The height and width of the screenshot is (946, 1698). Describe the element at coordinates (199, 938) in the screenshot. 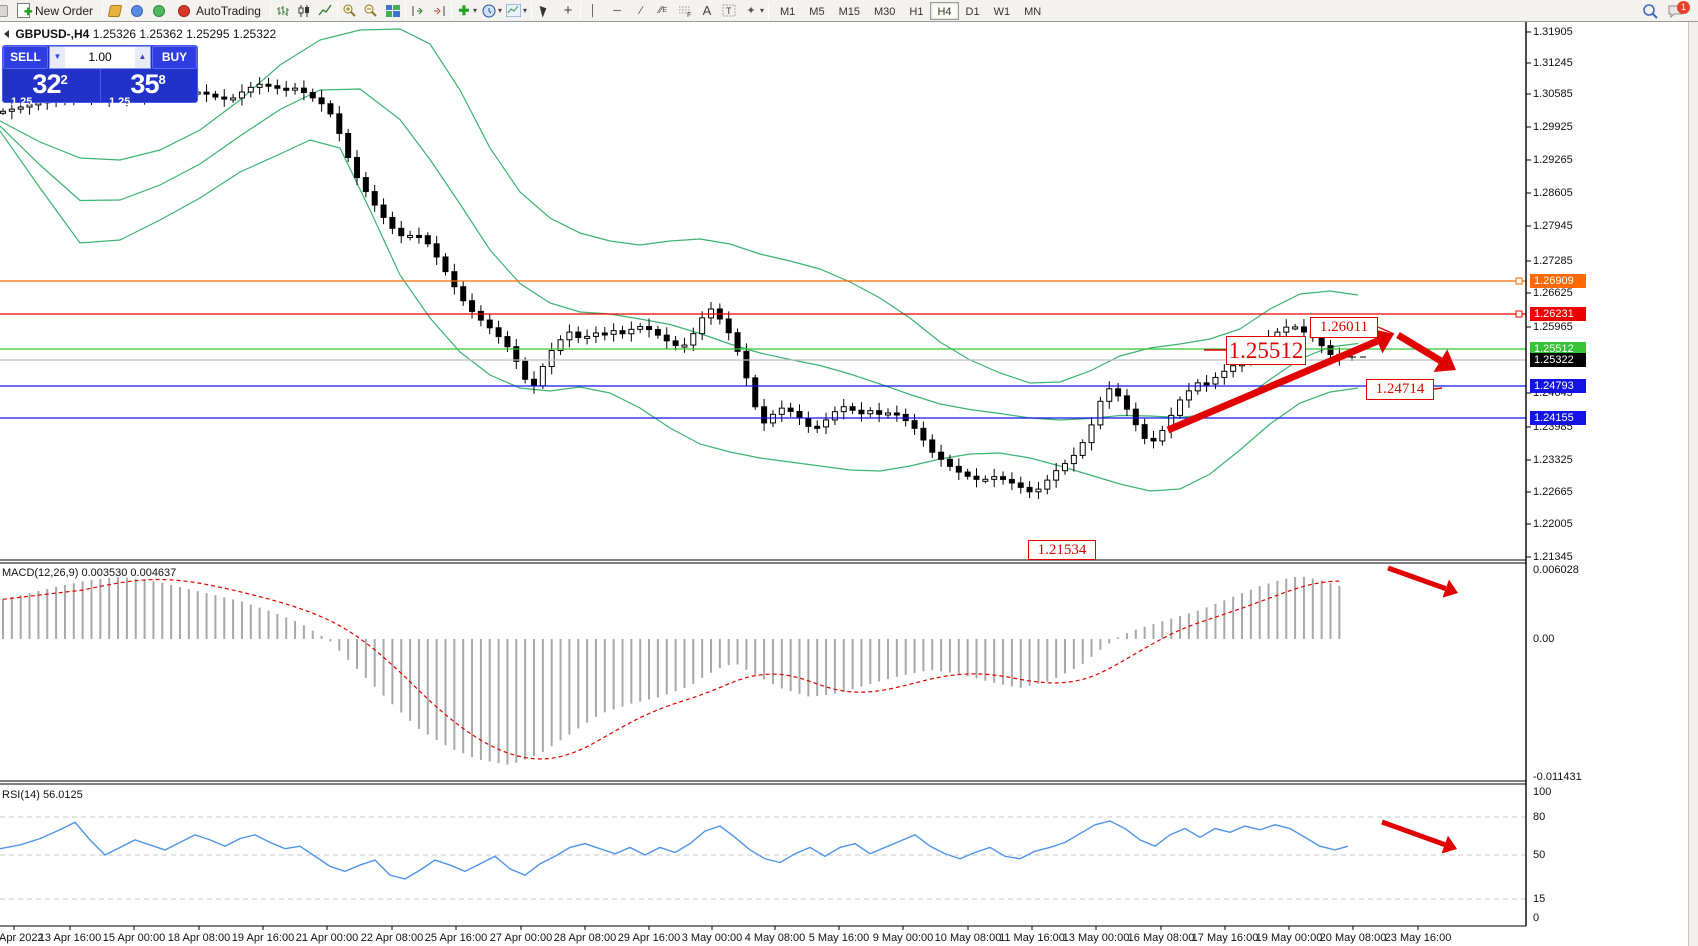

I see `time-axis-tick: 18 Apr 08:00` at that location.